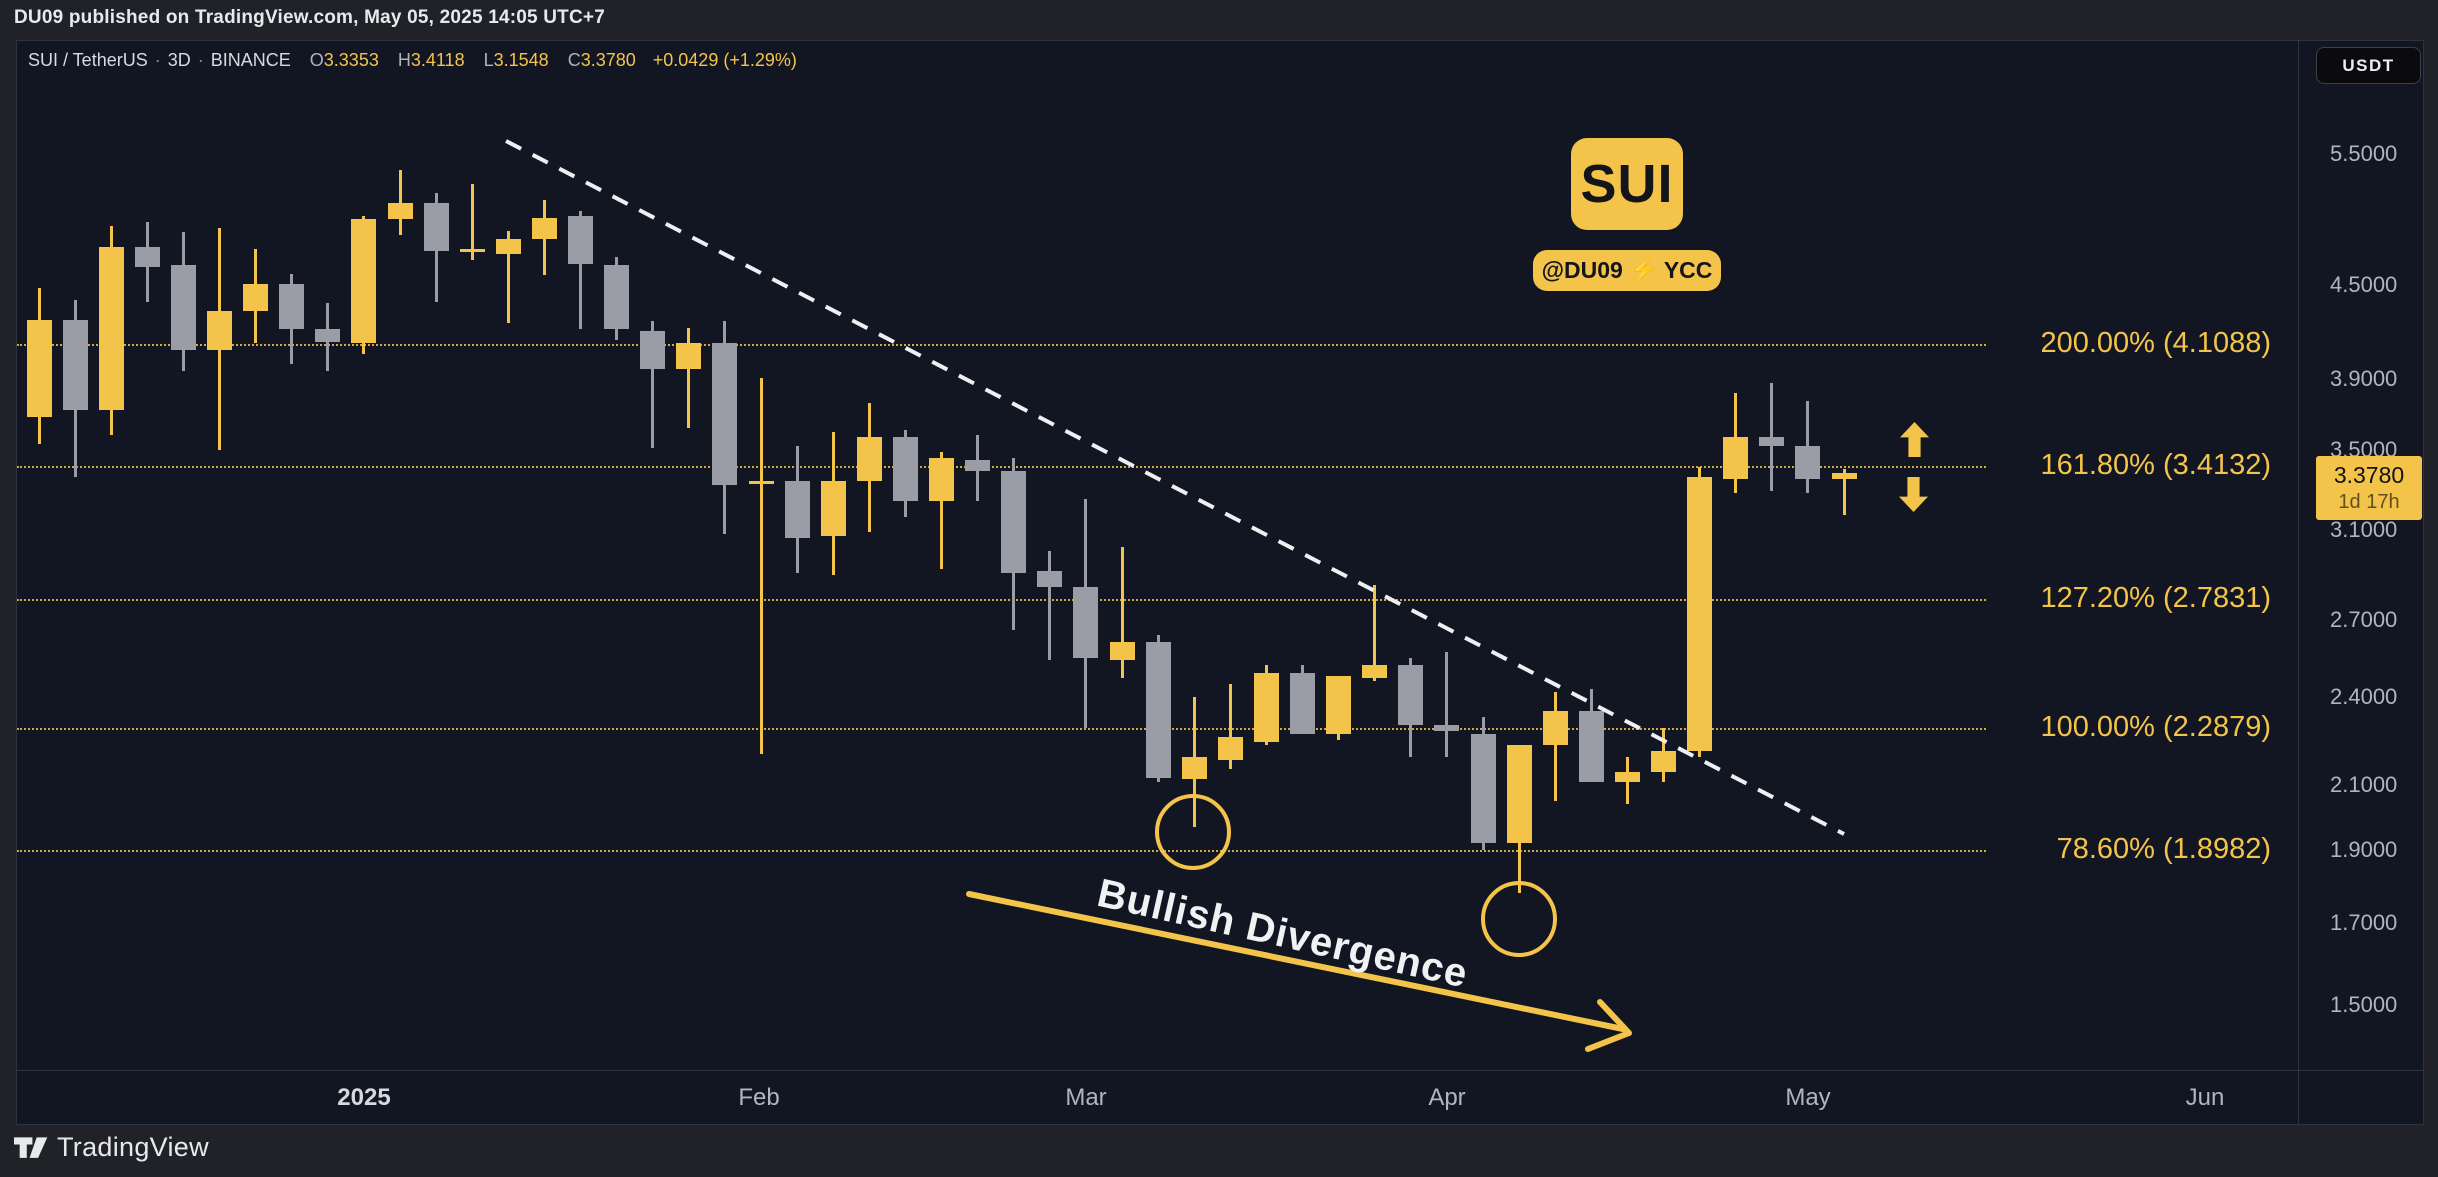 This screenshot has width=2438, height=1177. I want to click on fib-level-label: 78.60% (1.8982), so click(2163, 849).